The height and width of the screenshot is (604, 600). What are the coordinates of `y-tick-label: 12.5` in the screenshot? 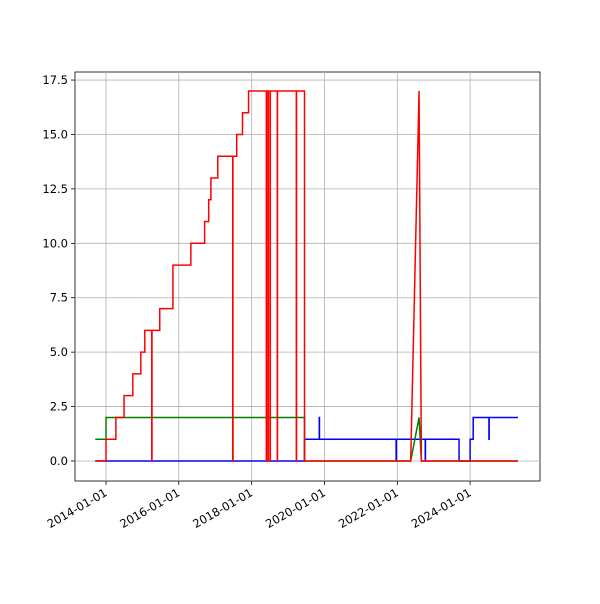 It's located at (55, 189).